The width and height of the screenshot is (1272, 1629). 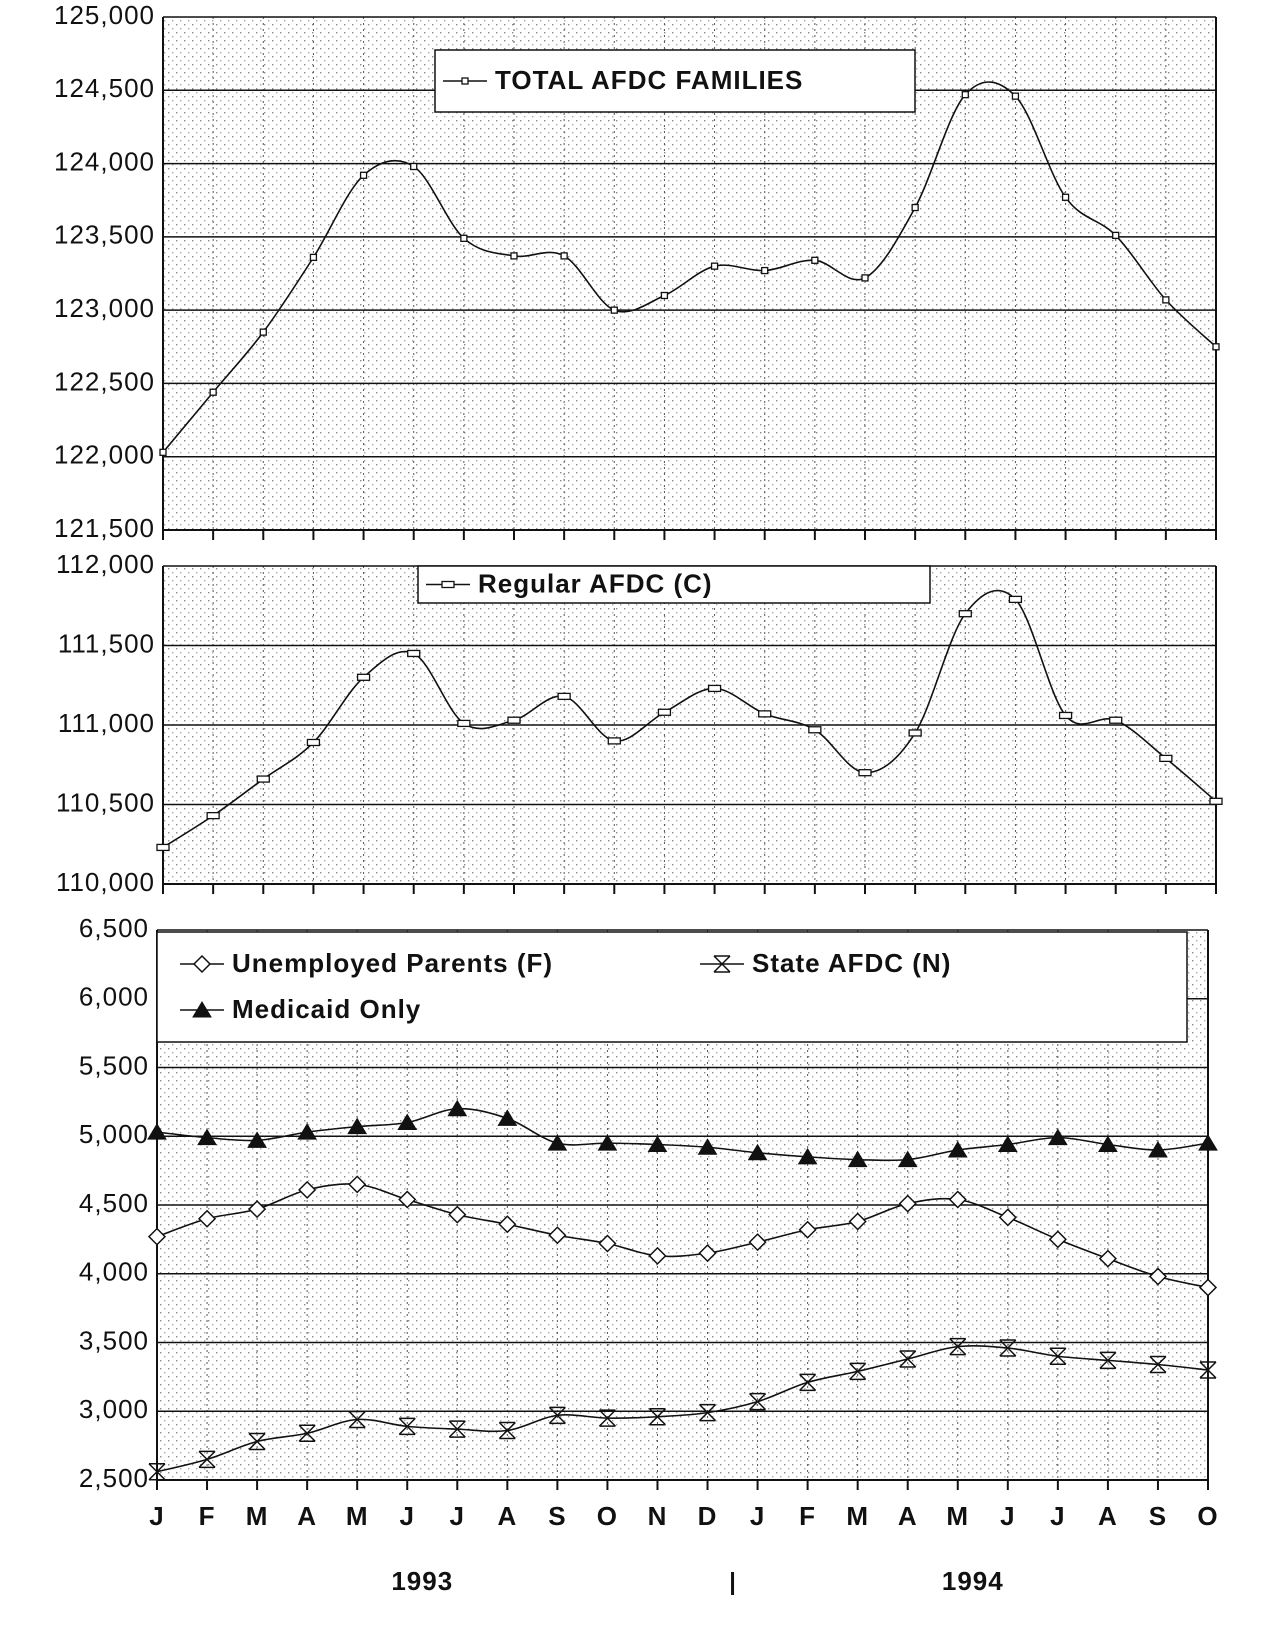 I want to click on y-tick-label: 2,500, so click(x=114, y=1478).